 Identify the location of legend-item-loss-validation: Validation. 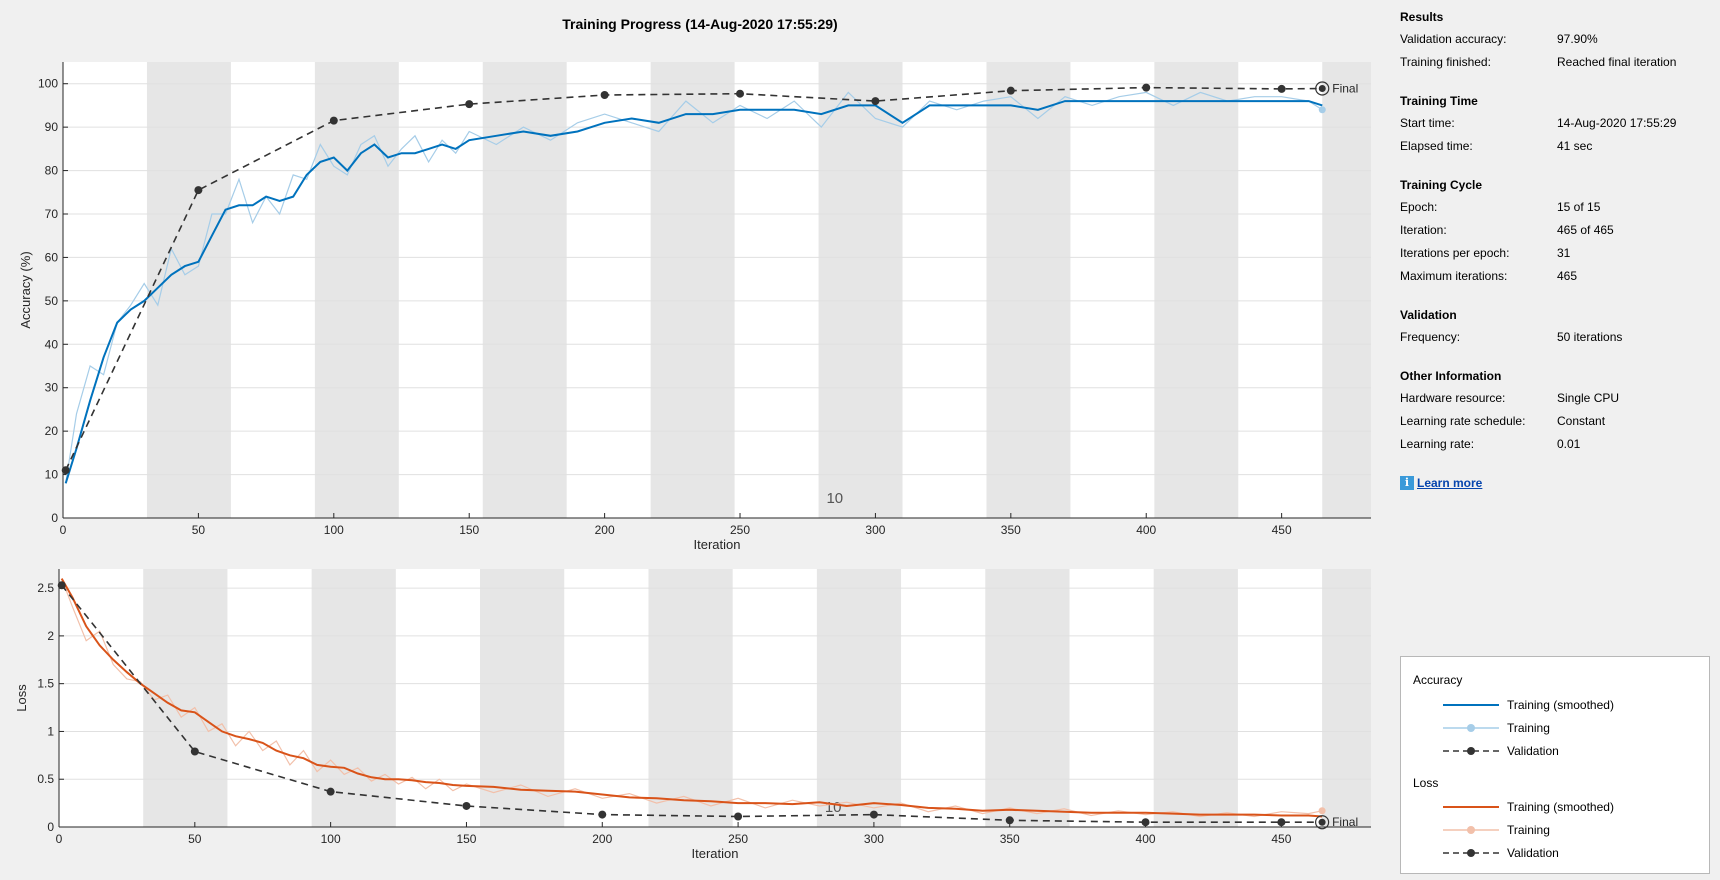
(1486, 853).